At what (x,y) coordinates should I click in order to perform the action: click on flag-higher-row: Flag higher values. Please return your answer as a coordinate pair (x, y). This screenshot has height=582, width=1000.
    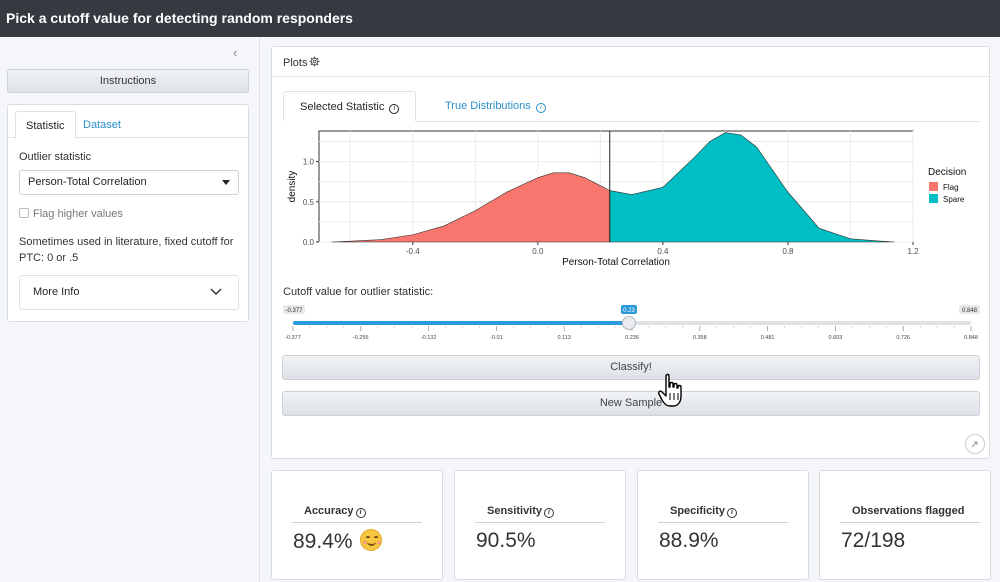
    Looking at the image, I should click on (71, 214).